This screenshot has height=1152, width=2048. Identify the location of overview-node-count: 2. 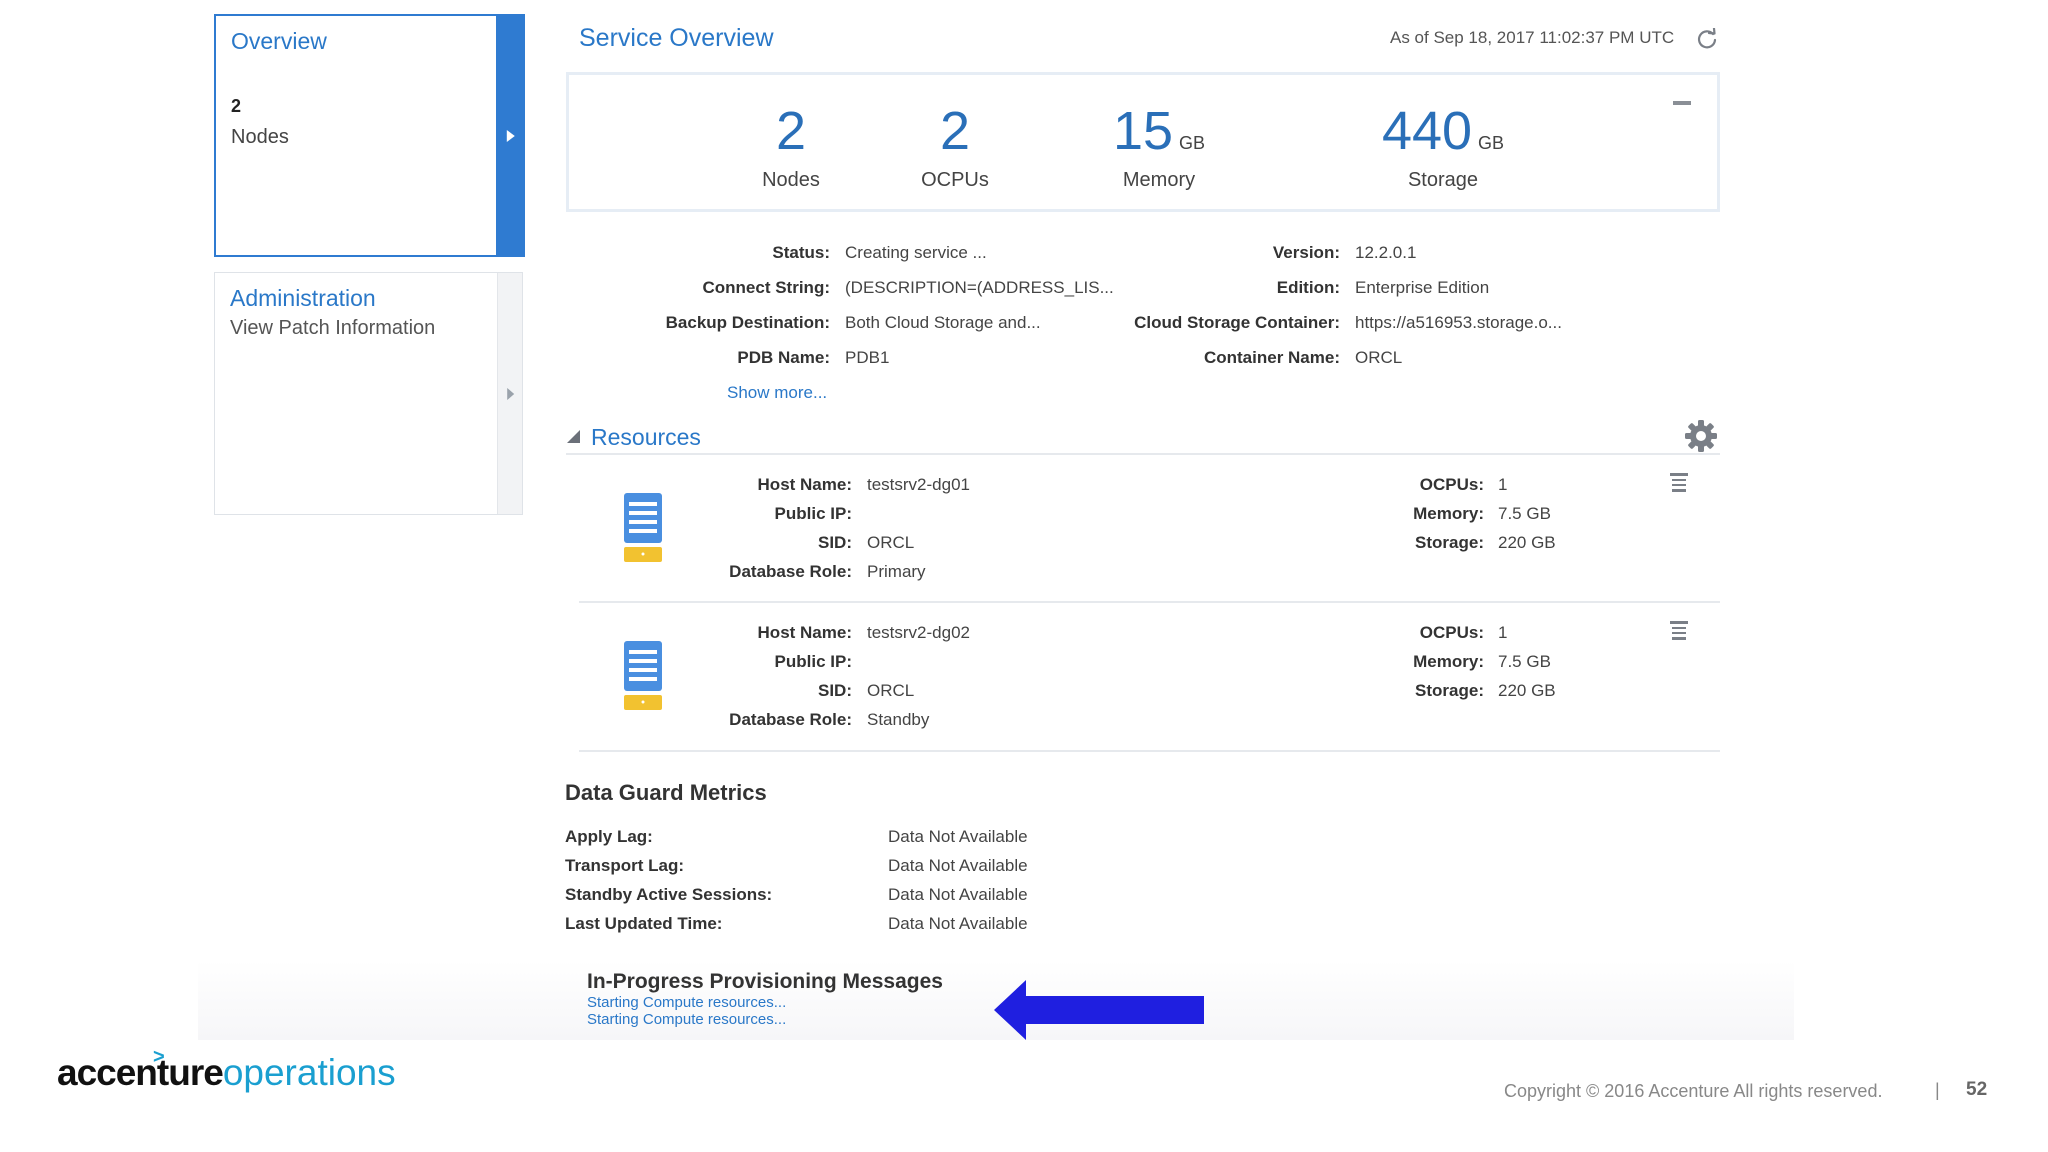
(236, 106).